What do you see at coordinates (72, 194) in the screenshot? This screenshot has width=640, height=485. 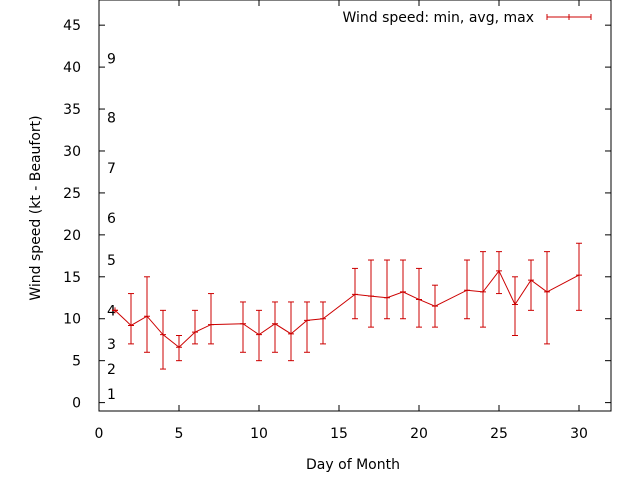 I see `y-tick-label: 25` at bounding box center [72, 194].